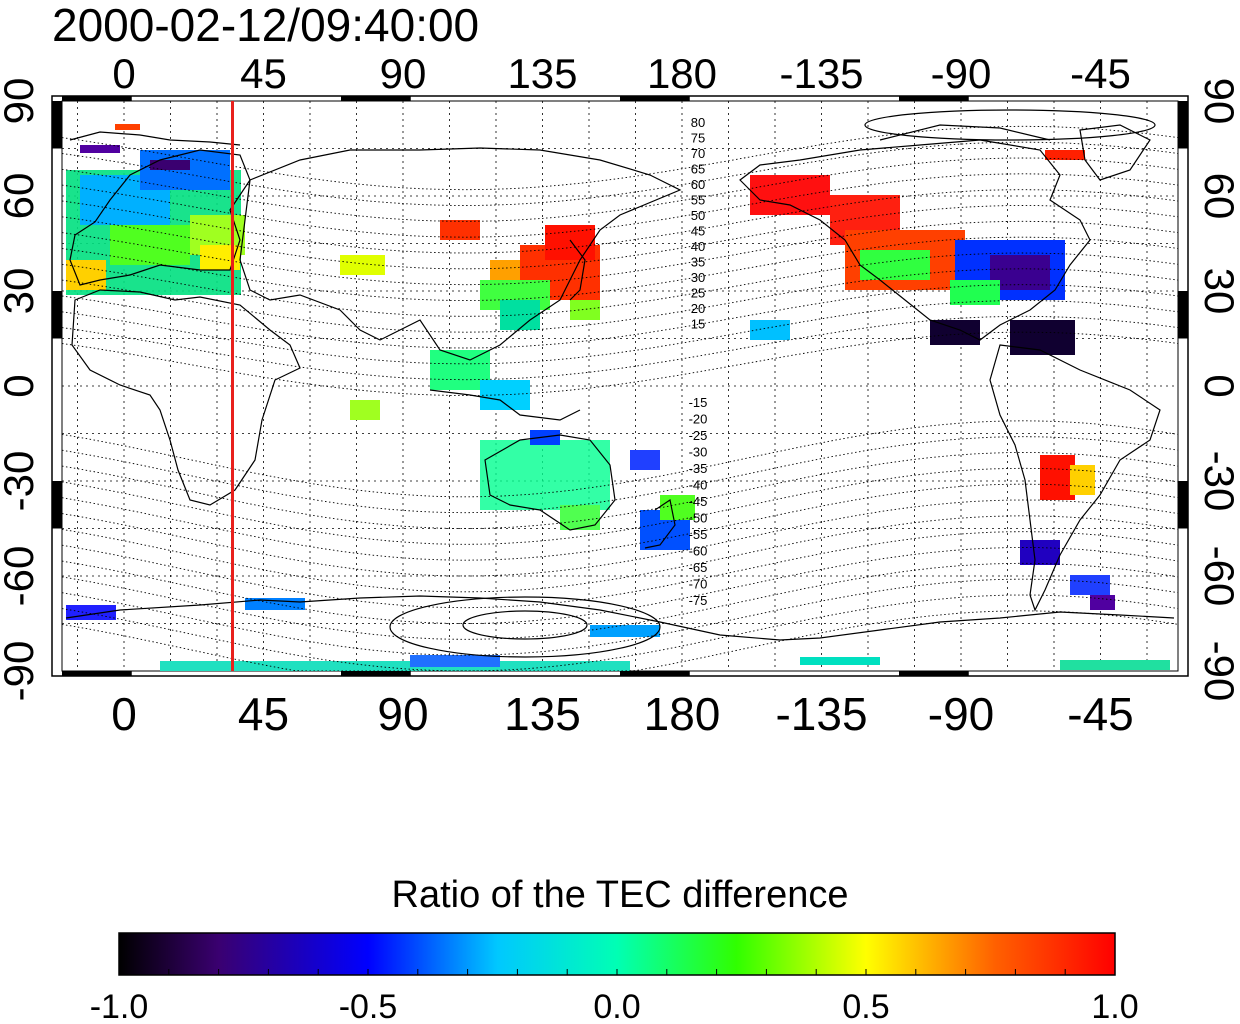 The image size is (1240, 1024). What do you see at coordinates (698, 584) in the screenshot?
I see `contour-label: -70` at bounding box center [698, 584].